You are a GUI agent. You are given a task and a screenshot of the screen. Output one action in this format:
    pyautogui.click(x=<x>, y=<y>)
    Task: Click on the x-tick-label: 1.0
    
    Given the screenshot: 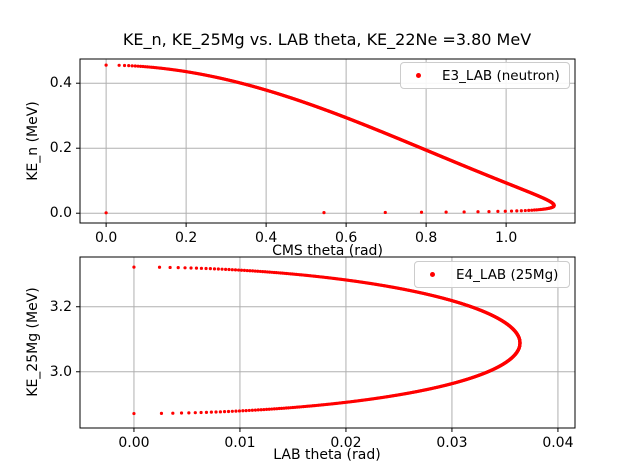 What is the action you would take?
    pyautogui.click(x=506, y=238)
    